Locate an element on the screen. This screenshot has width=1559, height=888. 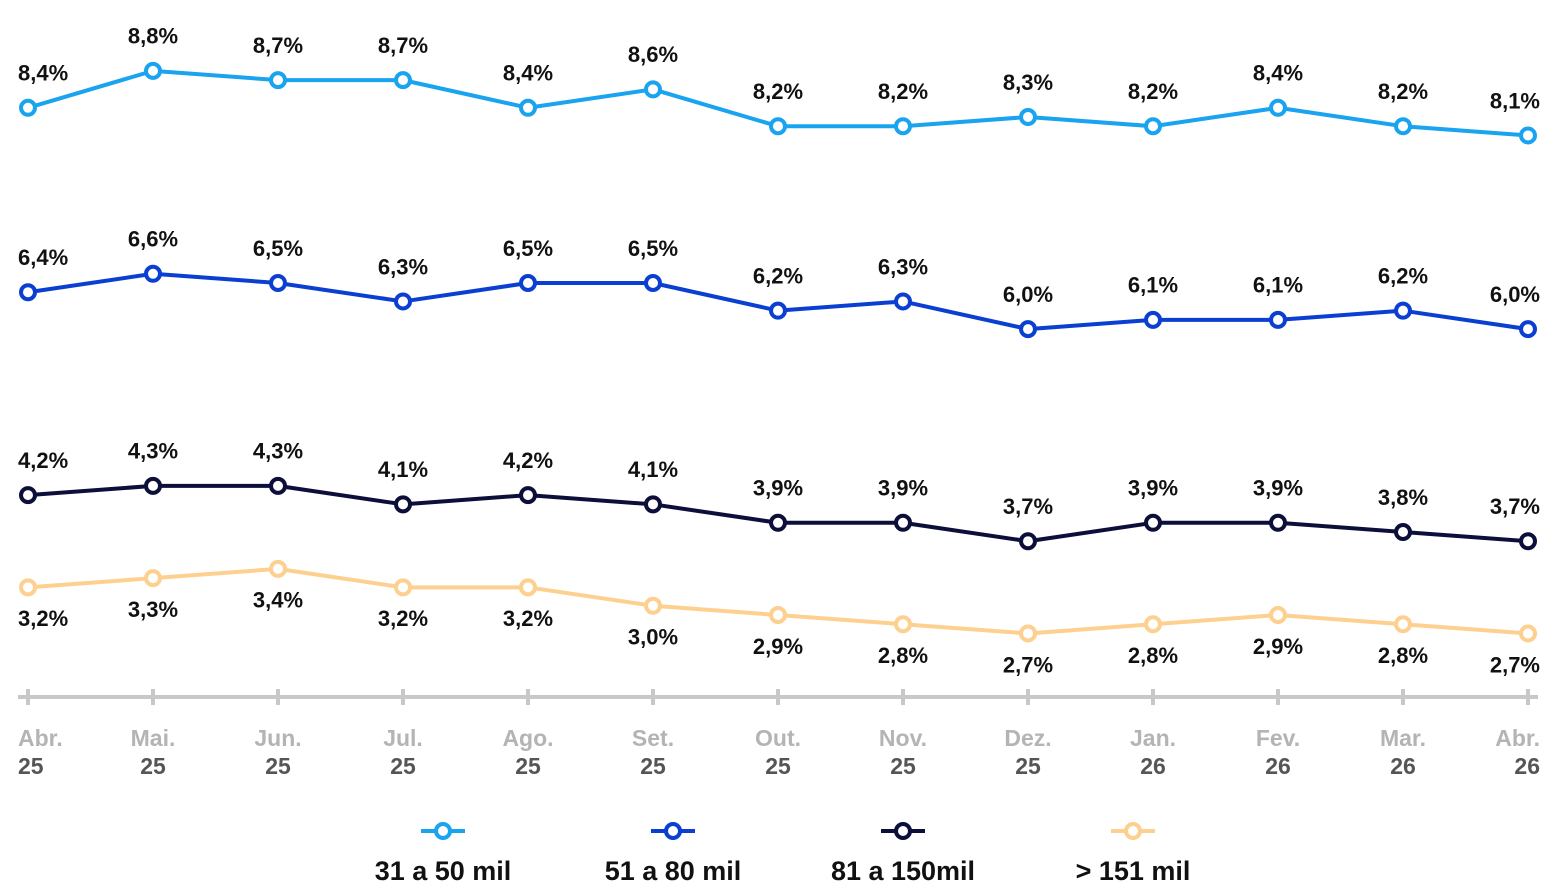
data-label: 6,0% is located at coordinates (1515, 294).